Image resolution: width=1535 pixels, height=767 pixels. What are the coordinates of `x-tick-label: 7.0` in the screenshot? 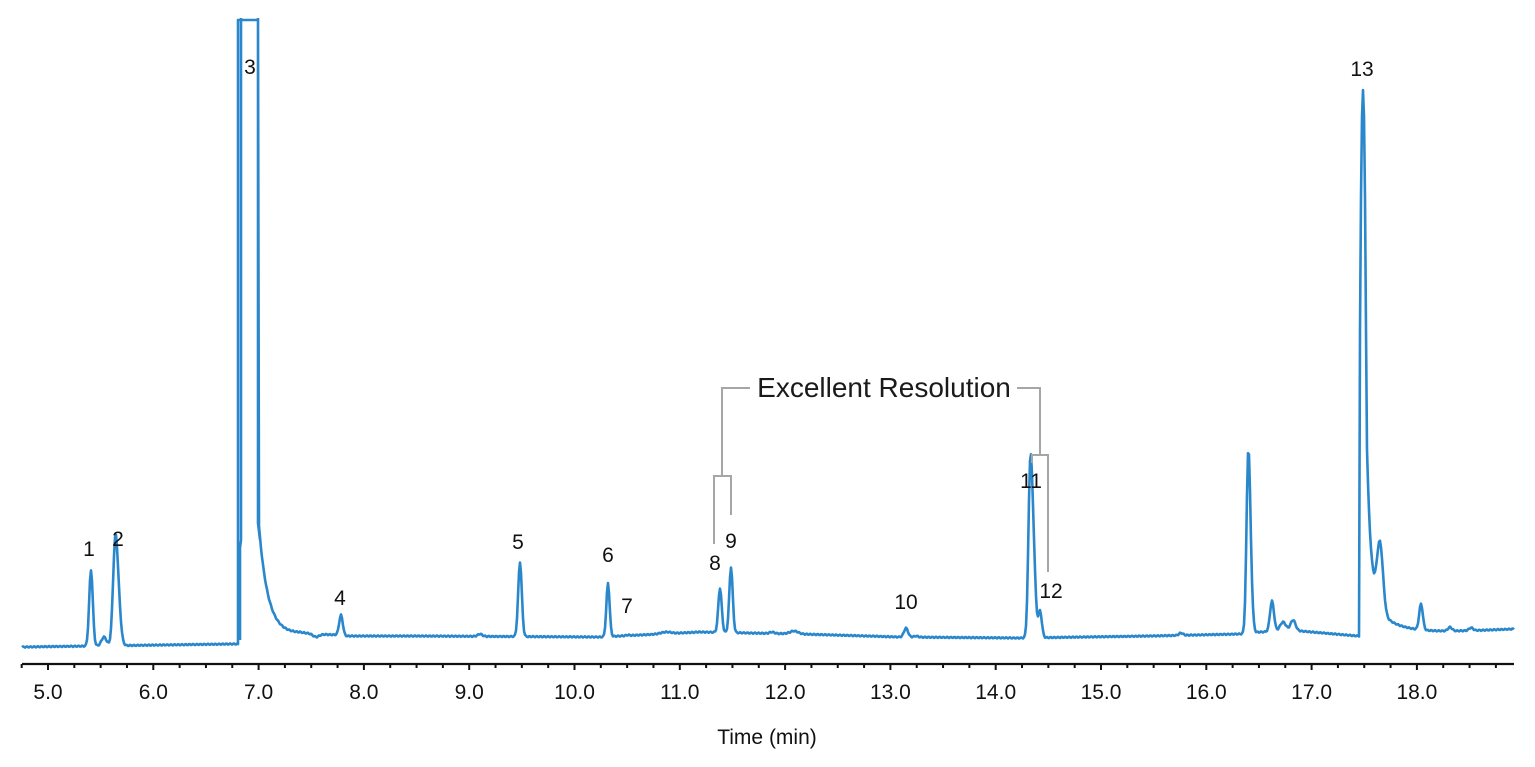 It's located at (258, 692).